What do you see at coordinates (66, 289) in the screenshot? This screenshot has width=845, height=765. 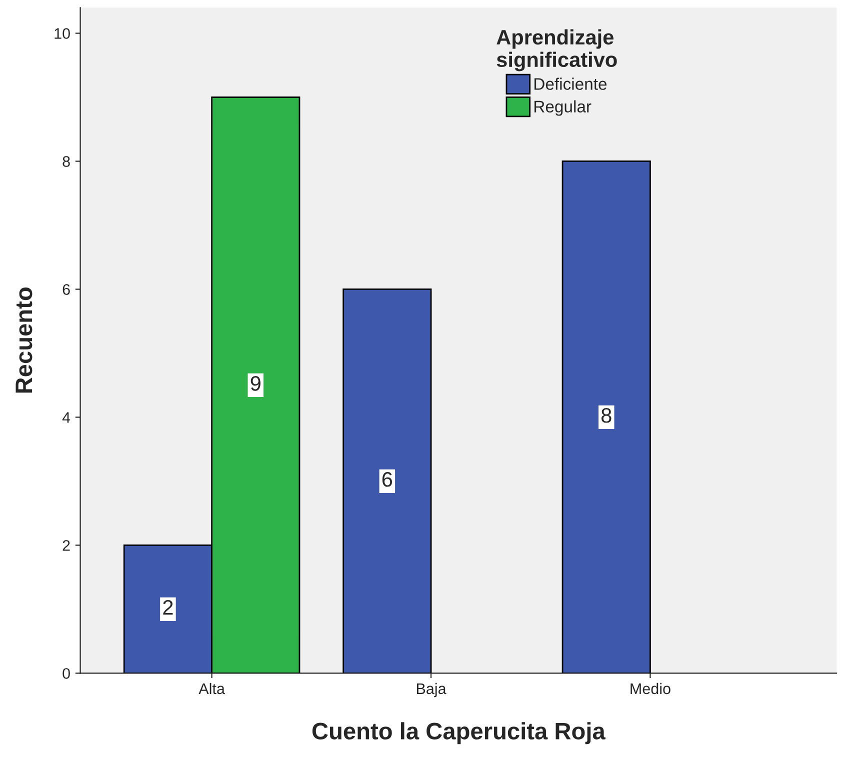 I see `y-tick-label: 6` at bounding box center [66, 289].